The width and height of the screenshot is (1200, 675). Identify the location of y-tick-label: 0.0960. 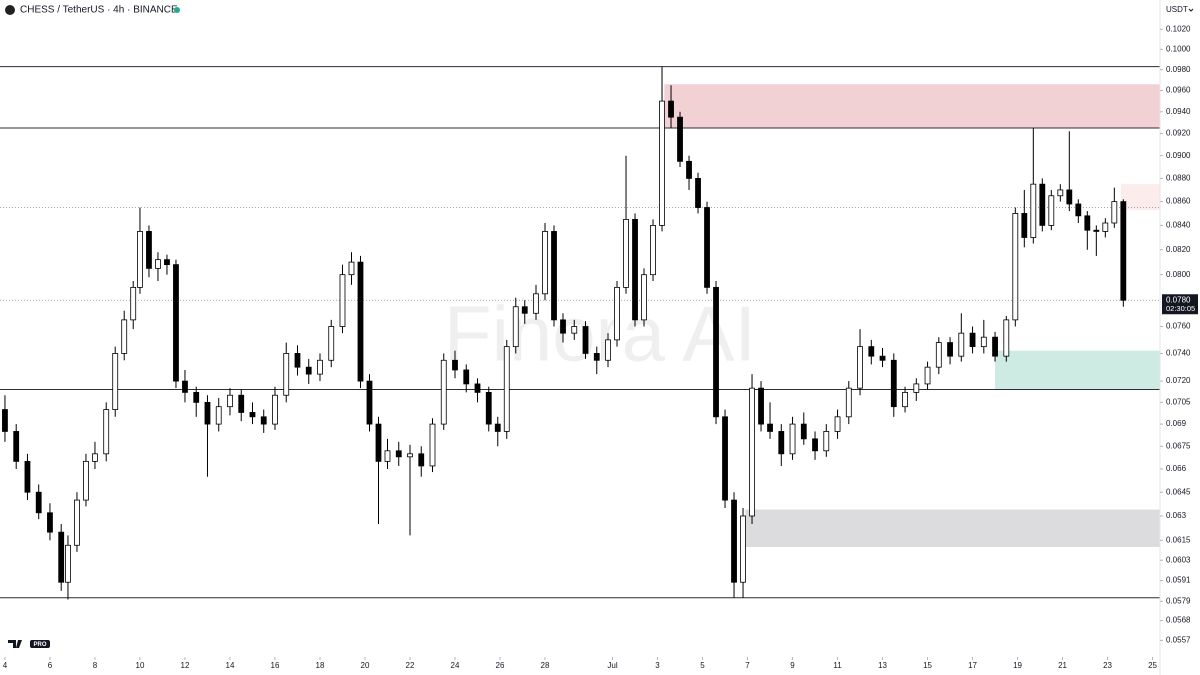
(1178, 90).